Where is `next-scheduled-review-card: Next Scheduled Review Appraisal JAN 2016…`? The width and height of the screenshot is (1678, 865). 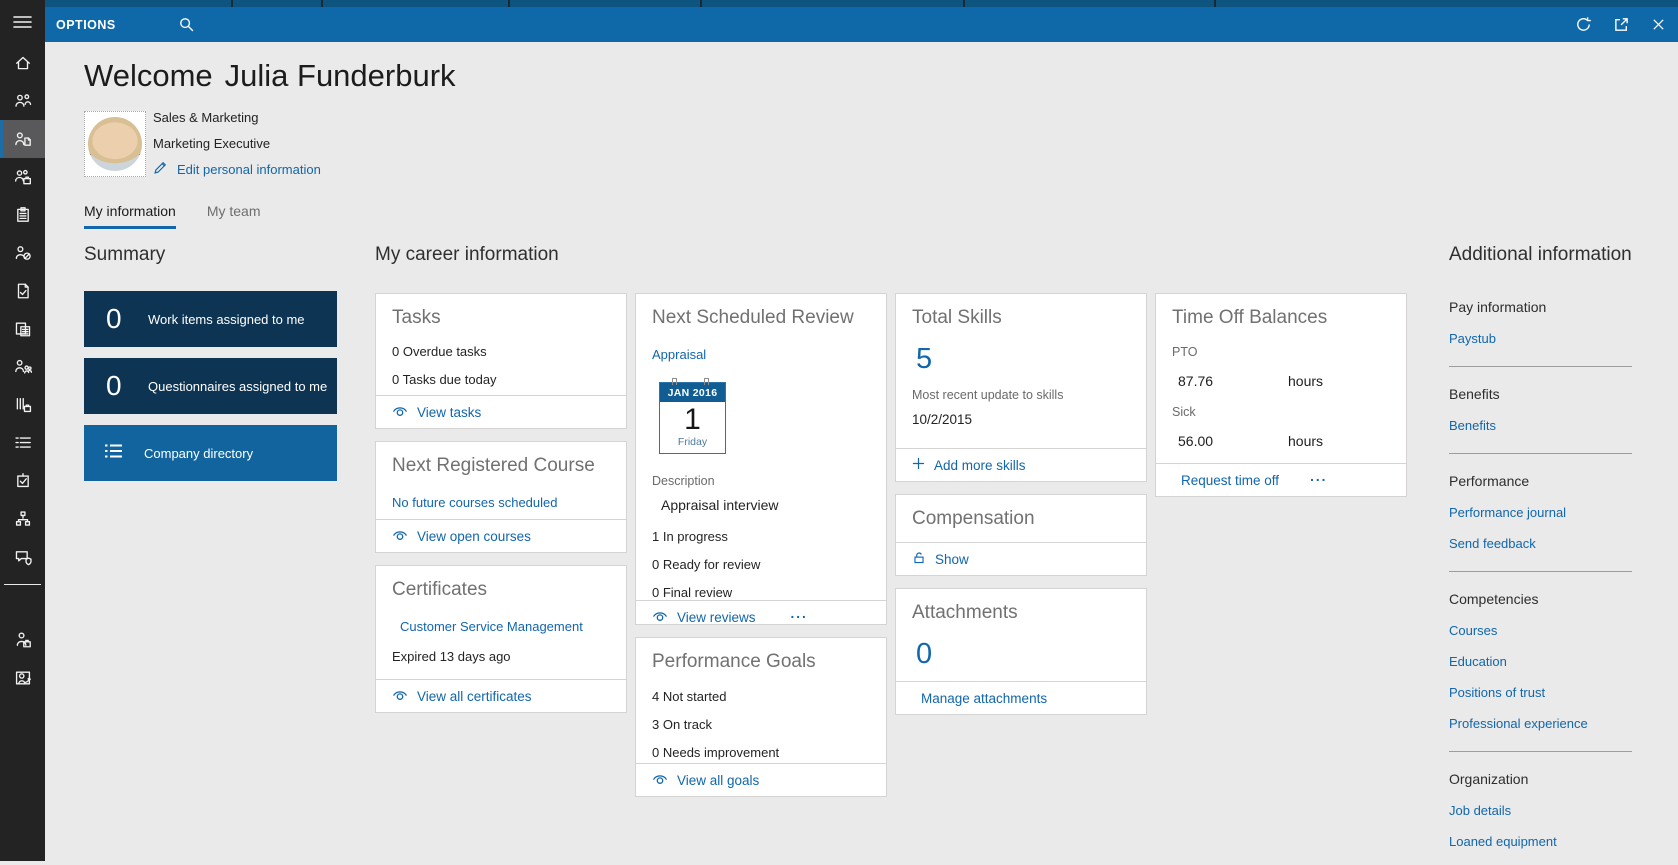 next-scheduled-review-card: Next Scheduled Review Appraisal JAN 2016… is located at coordinates (761, 459).